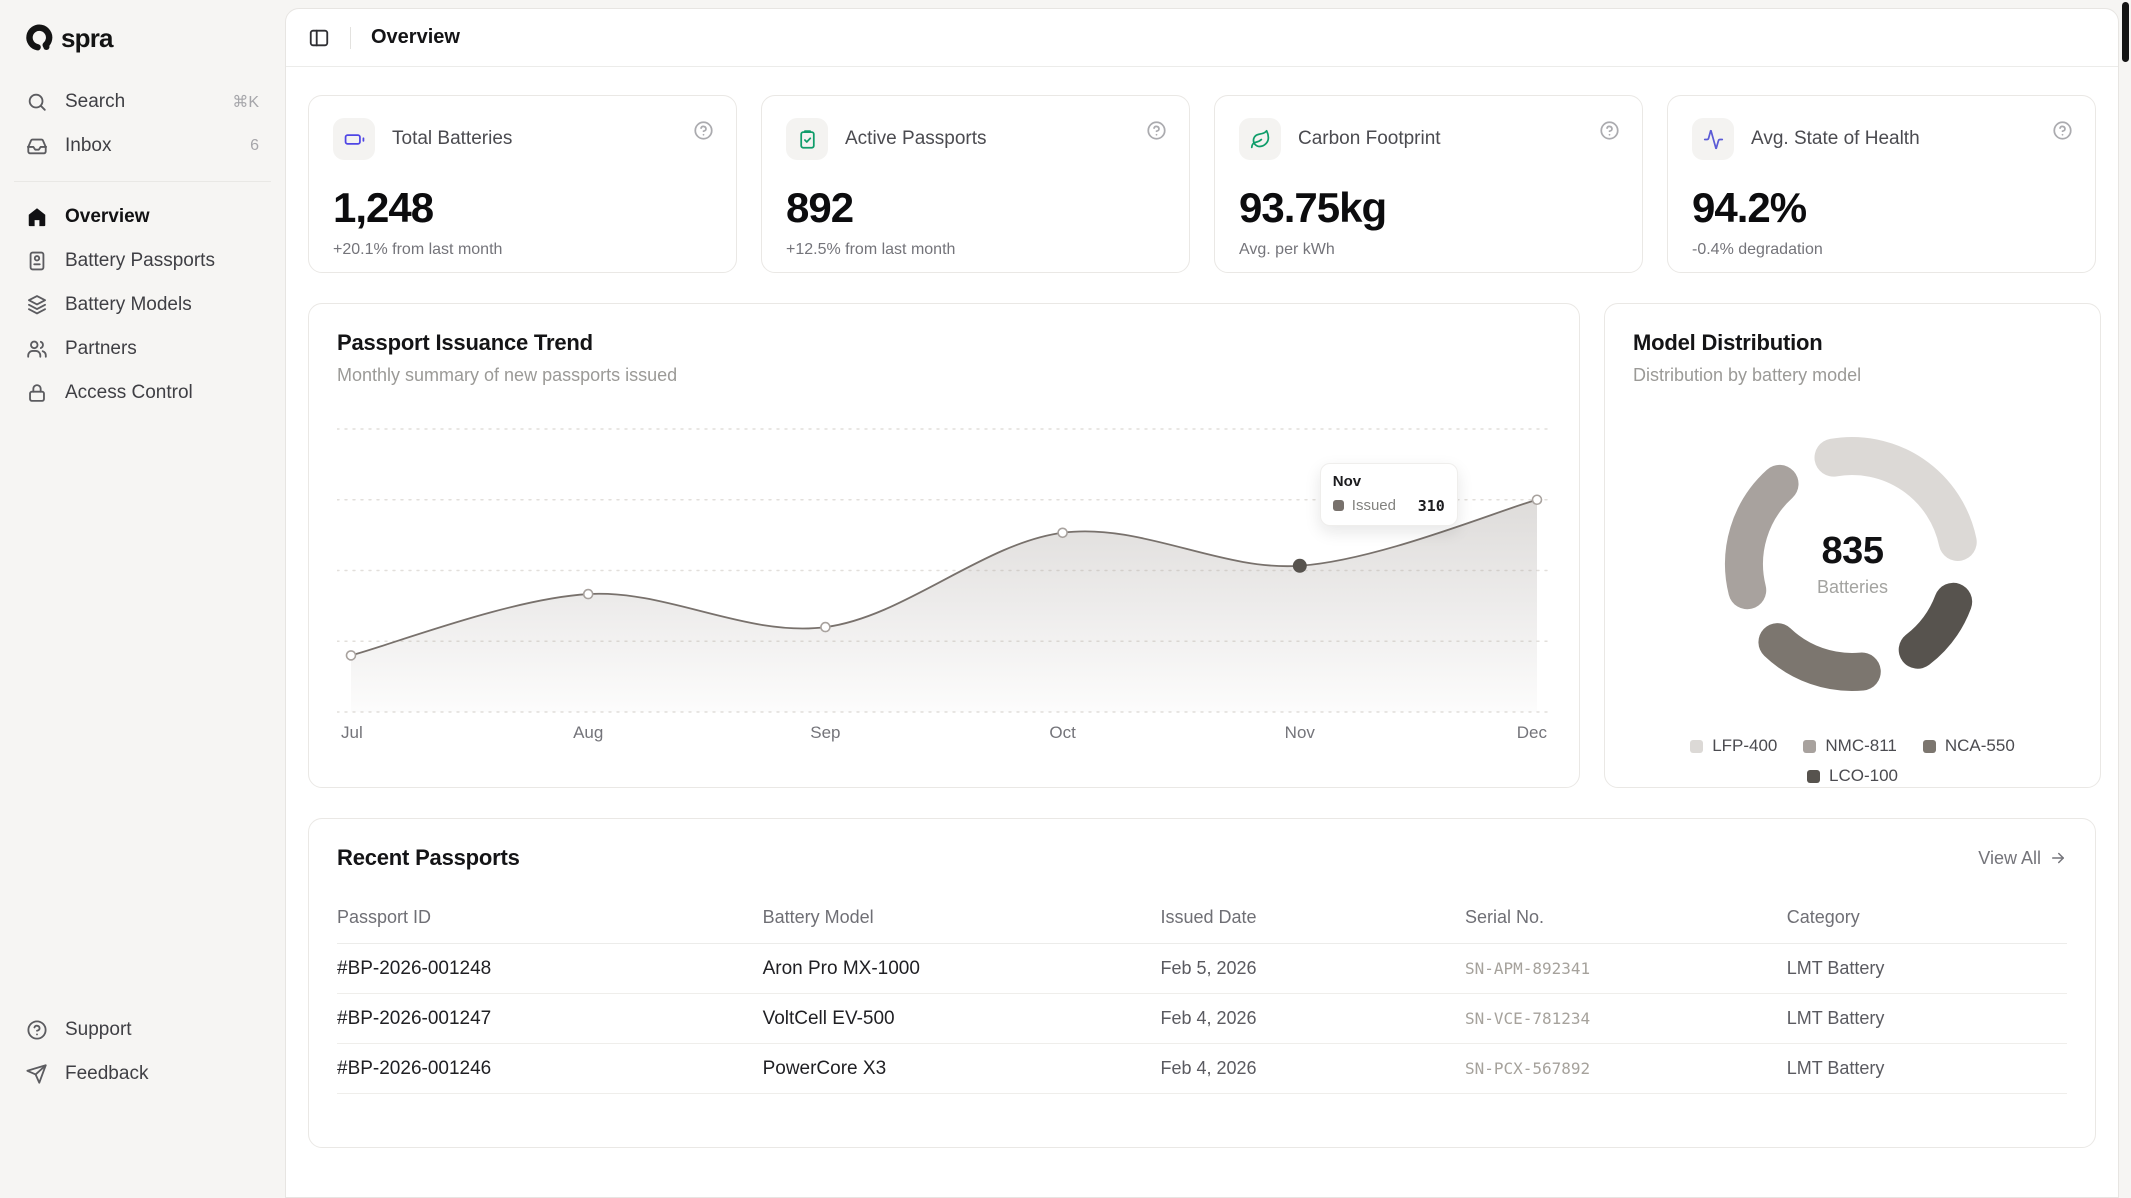 The image size is (2131, 1198). I want to click on sidebar-search: Search ⌘K, so click(142, 102).